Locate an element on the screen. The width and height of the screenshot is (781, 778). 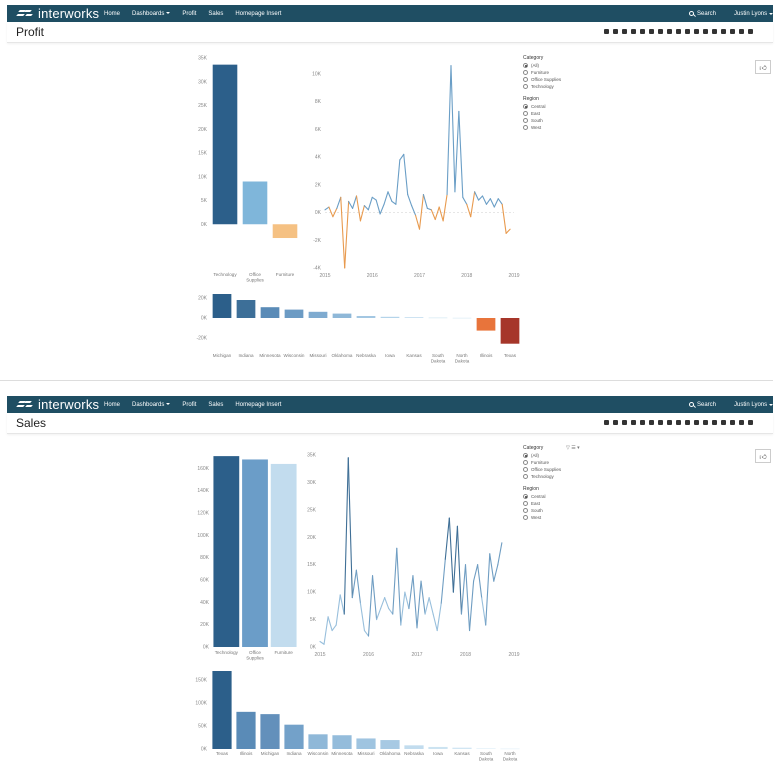
expand-icon is located at coordinates (606, 422).